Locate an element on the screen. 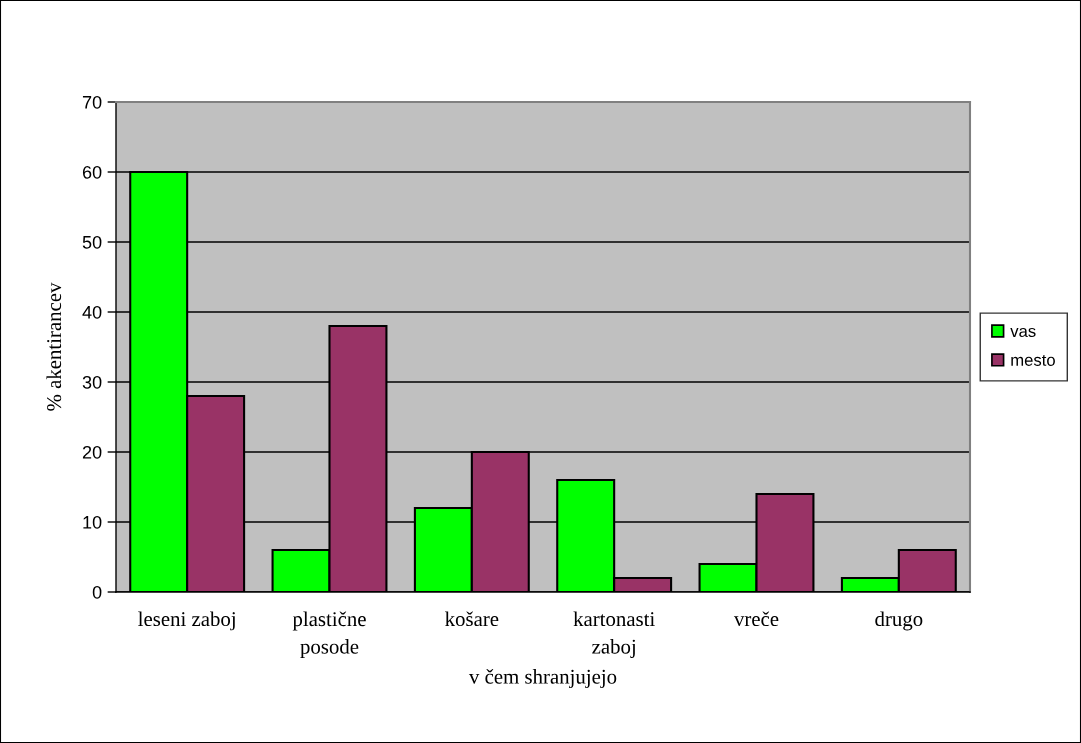 Image resolution: width=1081 pixels, height=743 pixels. x-tick-label: leseni zaboj is located at coordinates (186, 621).